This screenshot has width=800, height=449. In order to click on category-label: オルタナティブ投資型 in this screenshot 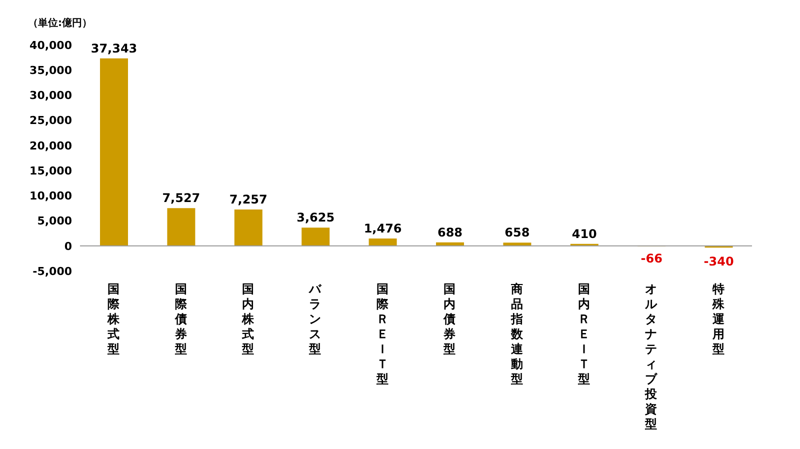, I will do `click(651, 356)`.